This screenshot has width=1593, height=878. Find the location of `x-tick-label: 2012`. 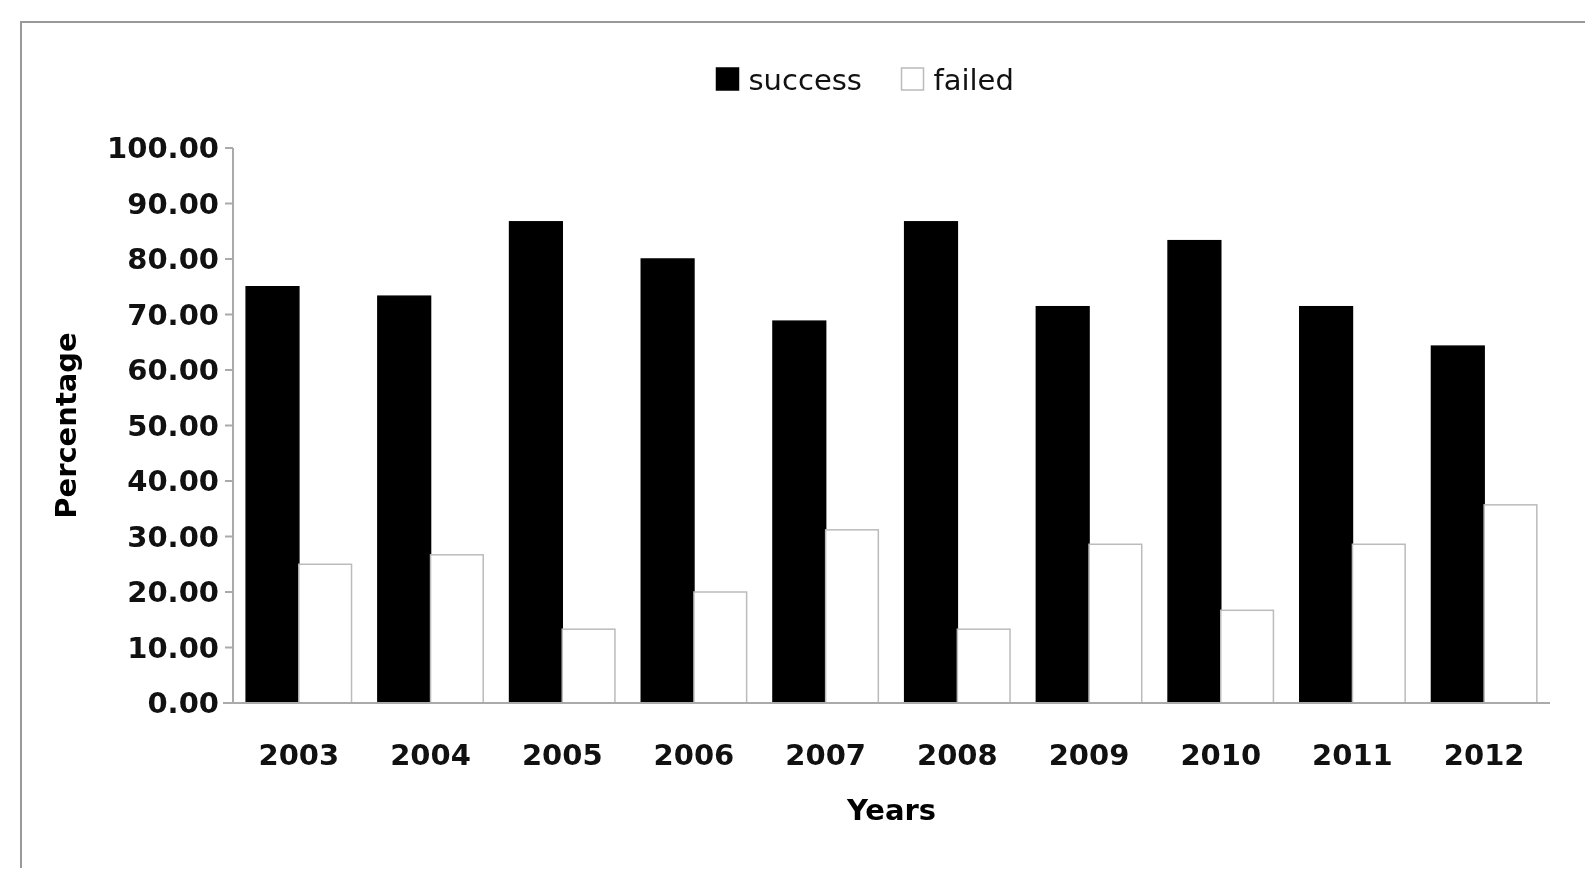

x-tick-label: 2012 is located at coordinates (1484, 755).